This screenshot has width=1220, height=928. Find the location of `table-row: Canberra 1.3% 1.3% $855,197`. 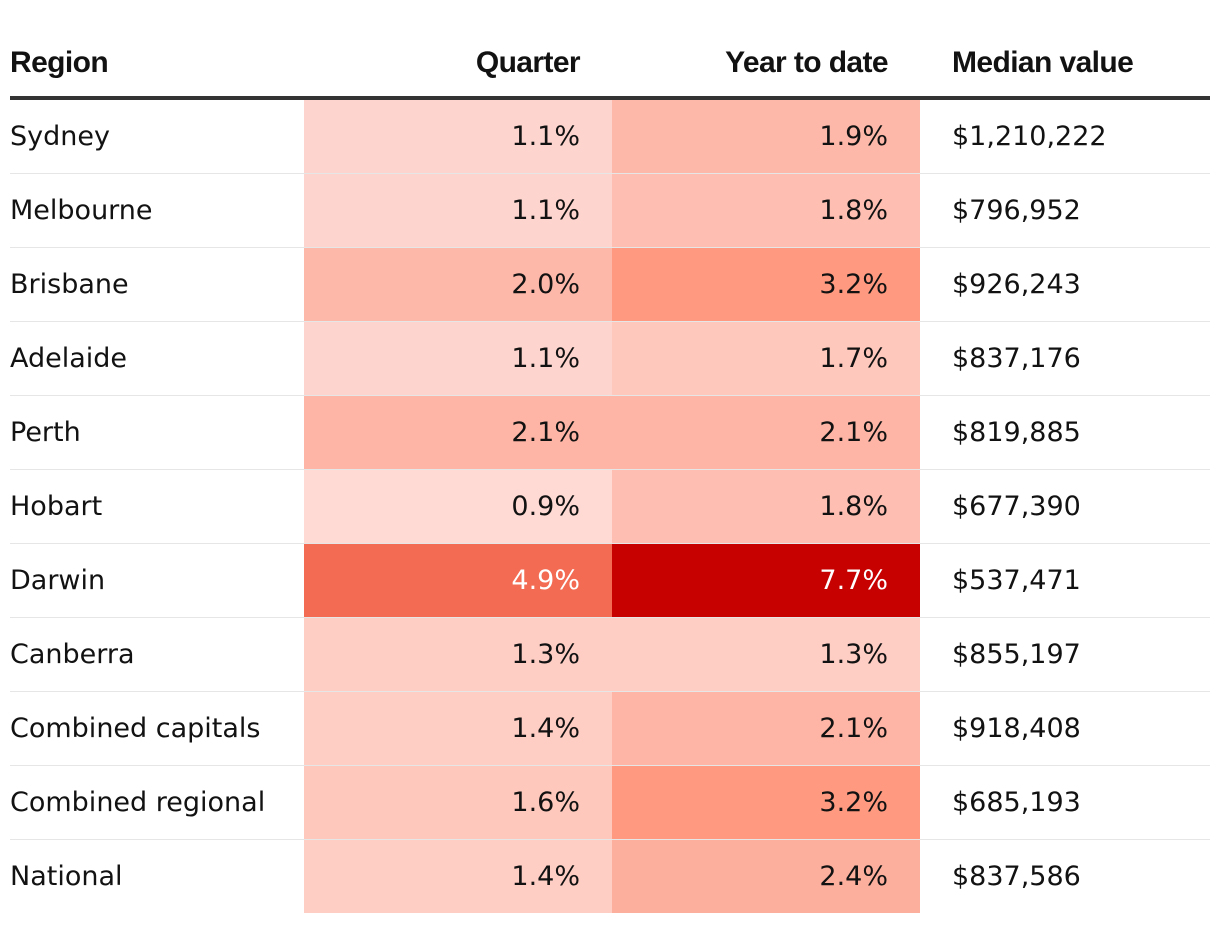

table-row: Canberra 1.3% 1.3% $855,197 is located at coordinates (610, 654).